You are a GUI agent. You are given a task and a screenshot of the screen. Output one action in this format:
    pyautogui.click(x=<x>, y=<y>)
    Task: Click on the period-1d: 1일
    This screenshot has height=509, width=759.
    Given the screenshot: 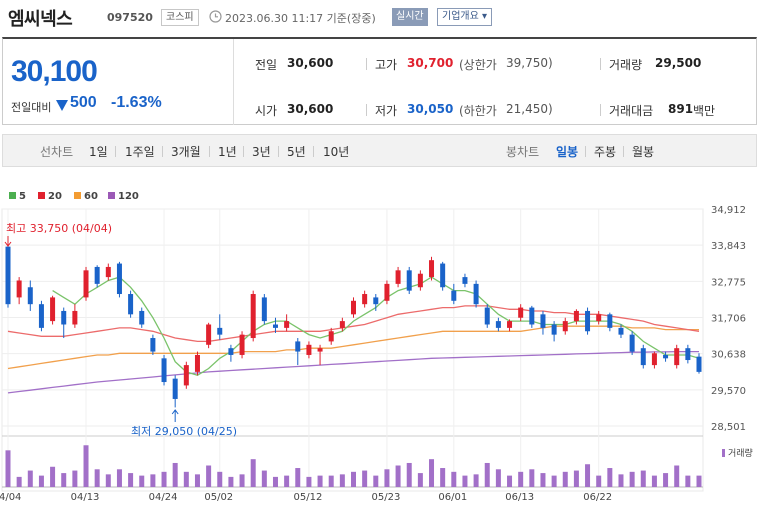 What is the action you would take?
    pyautogui.click(x=98, y=152)
    